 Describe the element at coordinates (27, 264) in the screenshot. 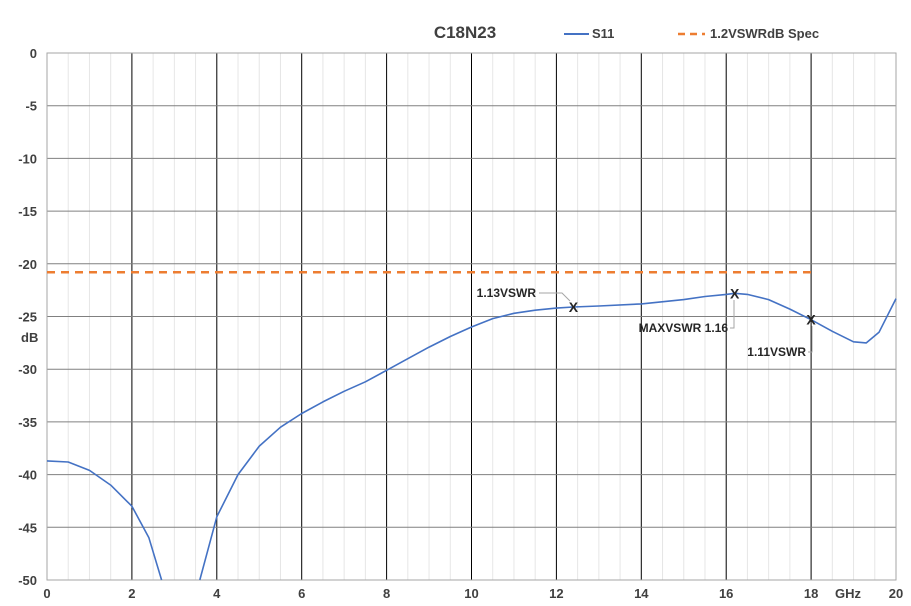

I see `y-tick-label: -20` at that location.